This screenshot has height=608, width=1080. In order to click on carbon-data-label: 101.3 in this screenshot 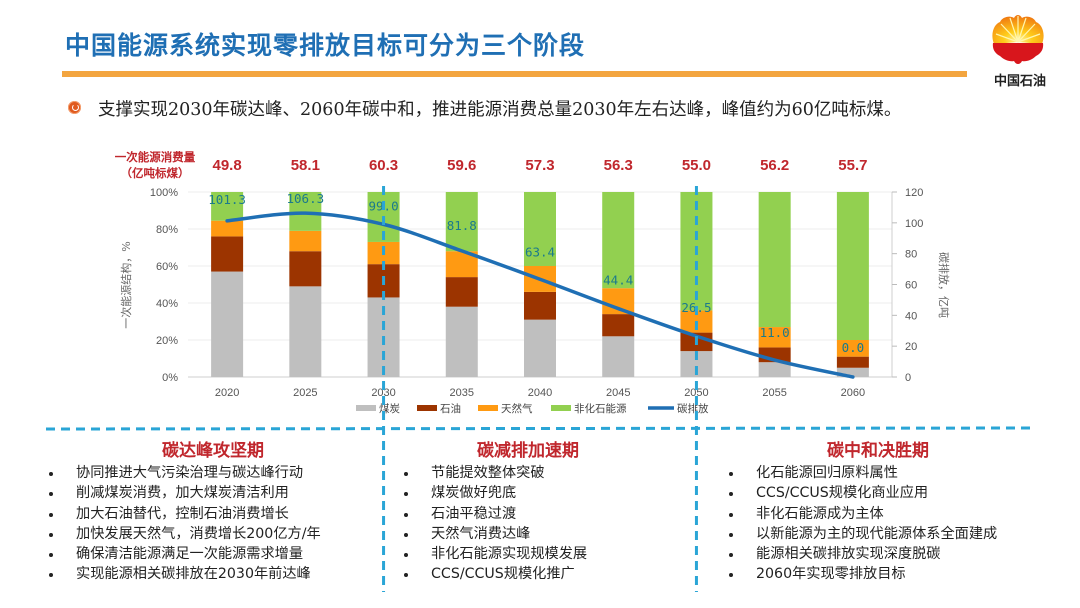, I will do `click(227, 199)`.